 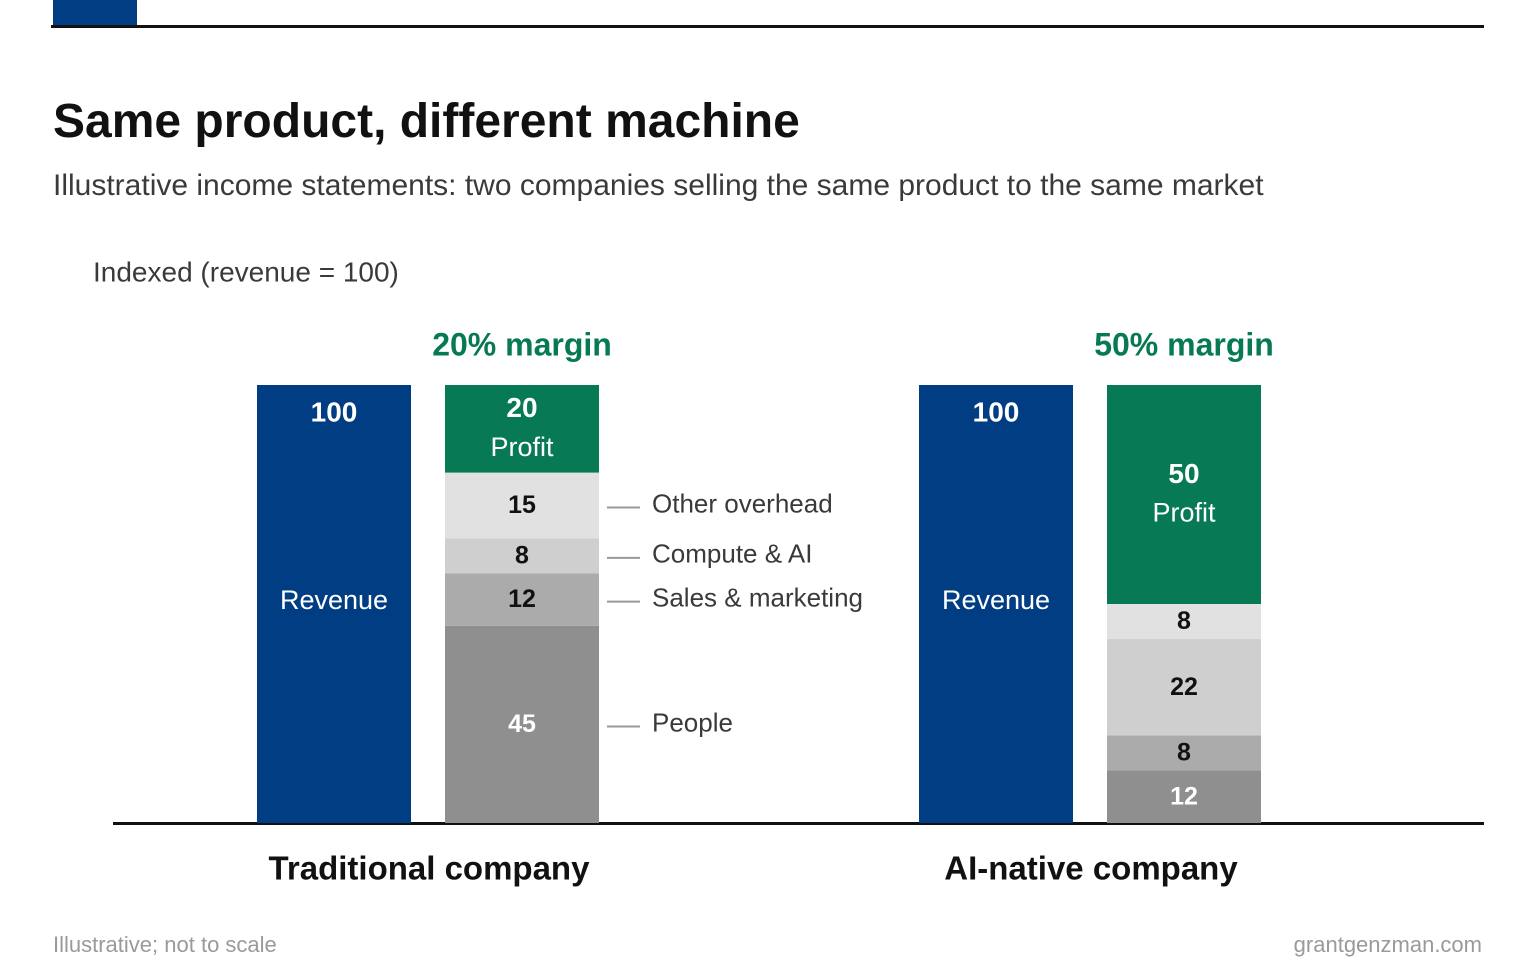 What do you see at coordinates (1184, 344) in the screenshot?
I see `ai-native-company-margin-label: 50% margin` at bounding box center [1184, 344].